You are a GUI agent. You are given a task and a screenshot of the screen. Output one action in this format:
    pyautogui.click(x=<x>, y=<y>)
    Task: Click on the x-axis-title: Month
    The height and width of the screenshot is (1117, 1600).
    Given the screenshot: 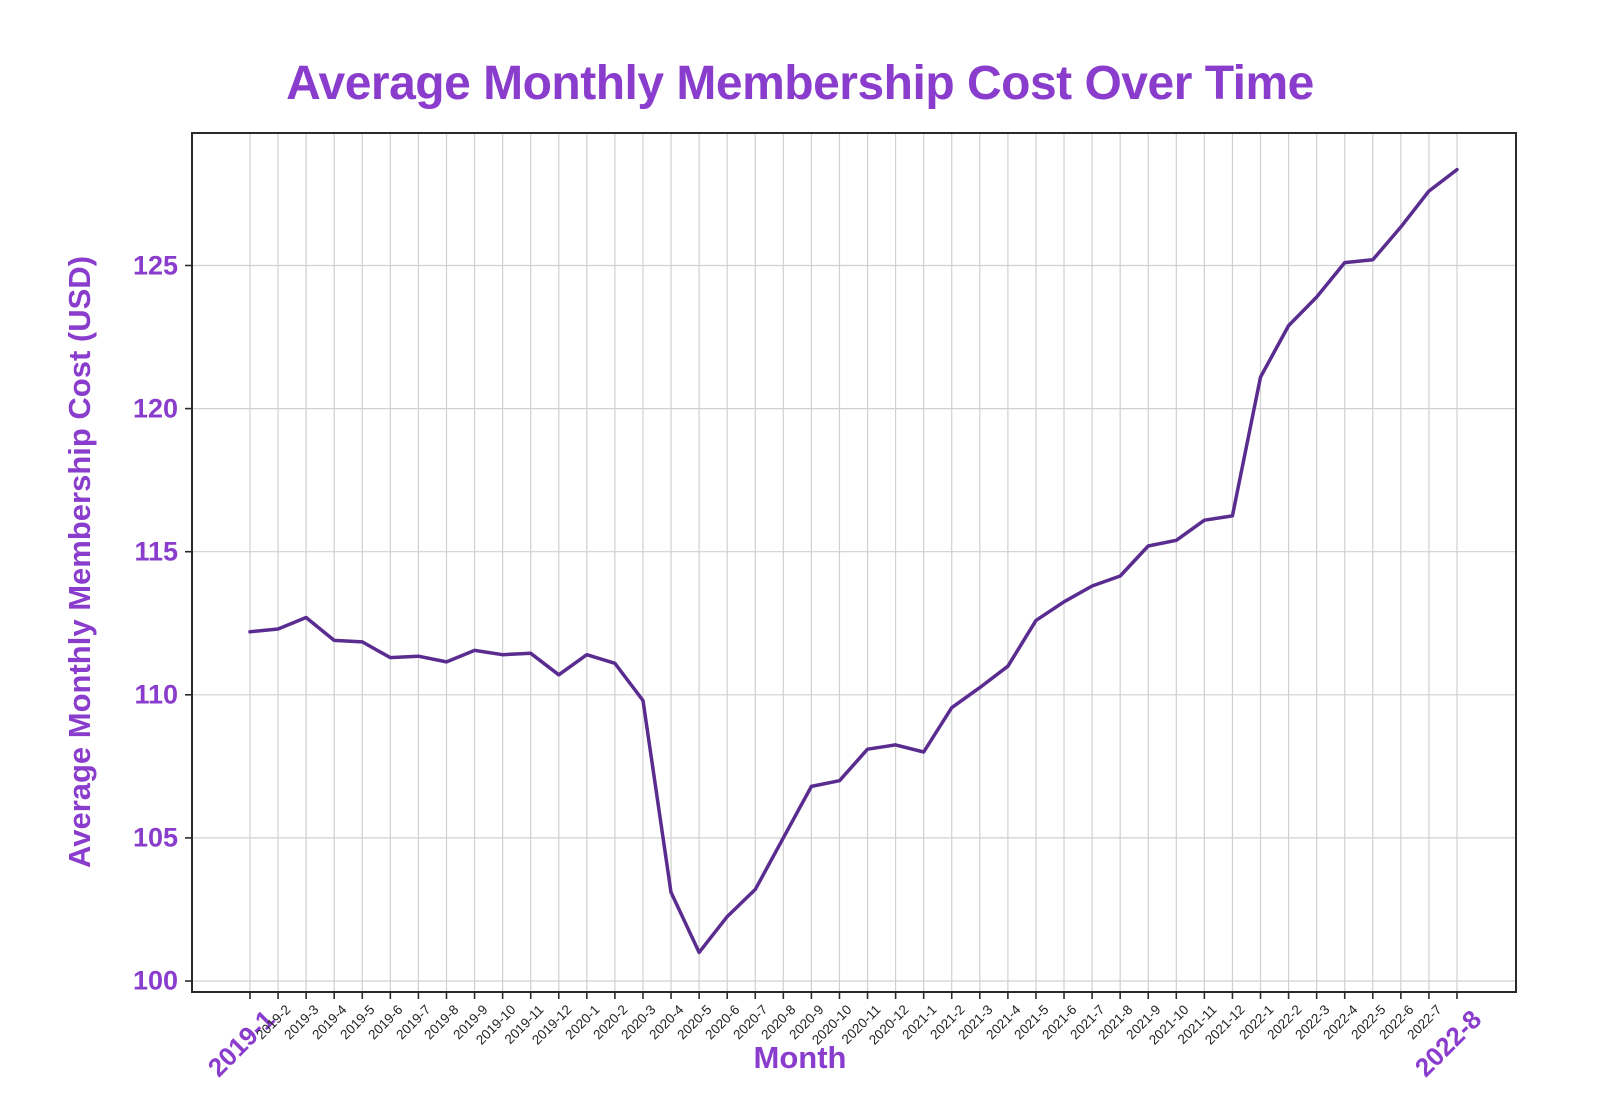 What is the action you would take?
    pyautogui.click(x=800, y=1057)
    